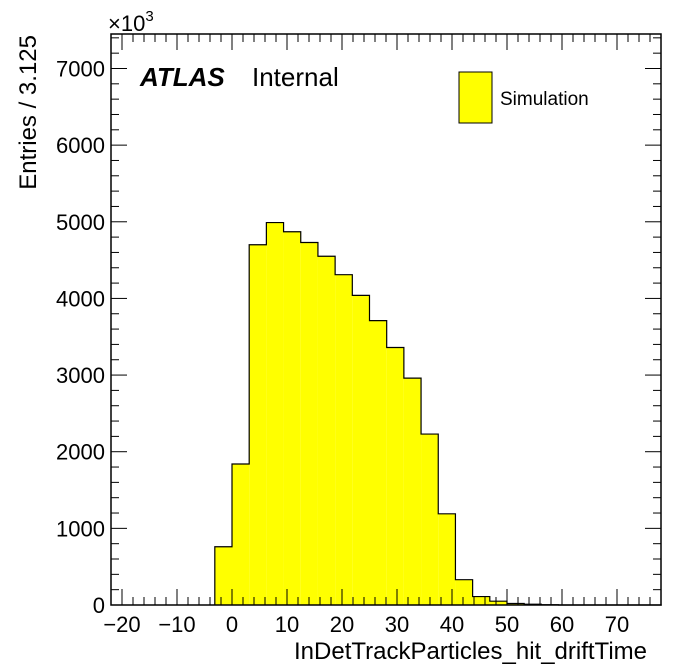 The height and width of the screenshot is (672, 696). What do you see at coordinates (397, 624) in the screenshot?
I see `x-tick-label: 30` at bounding box center [397, 624].